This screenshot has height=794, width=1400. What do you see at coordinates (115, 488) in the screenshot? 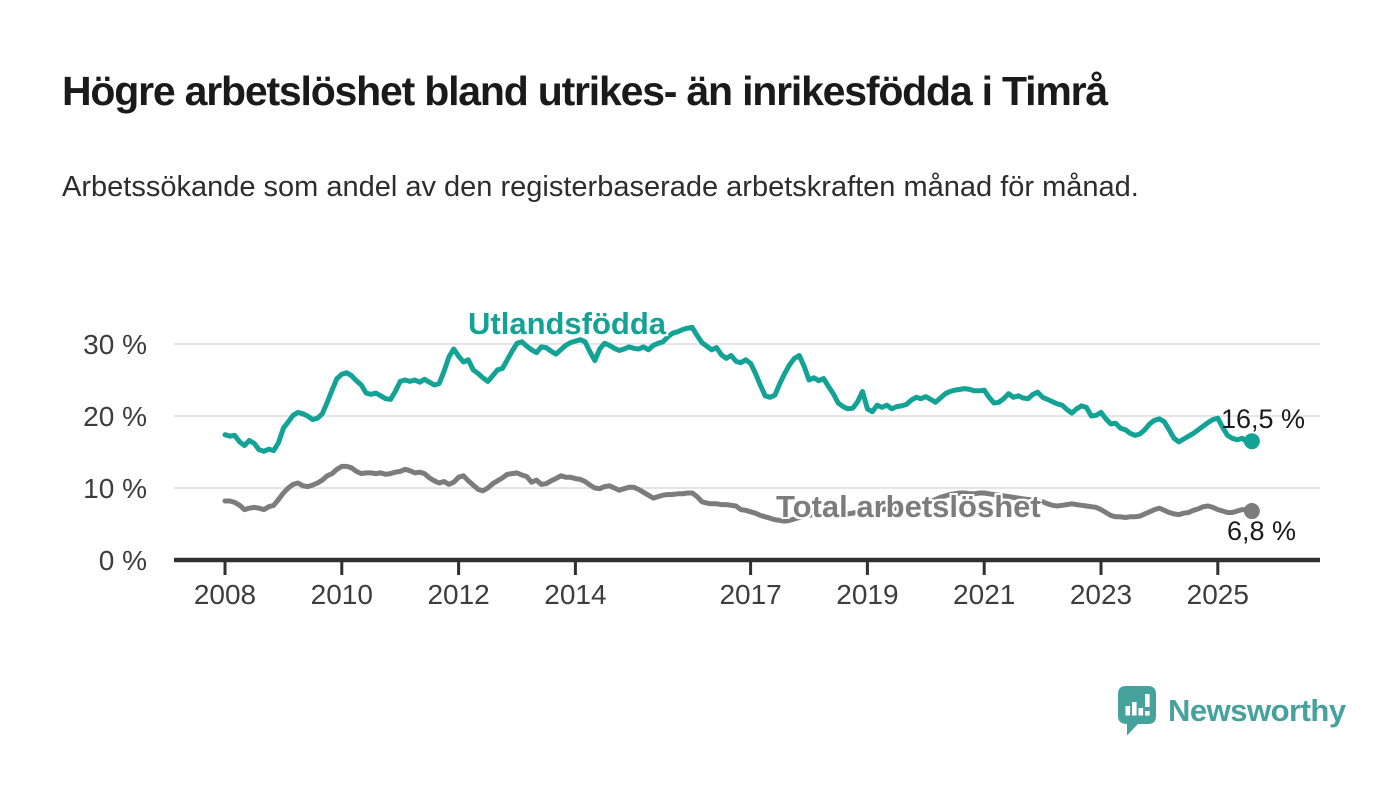
I see `y-tick-label: 10 %` at bounding box center [115, 488].